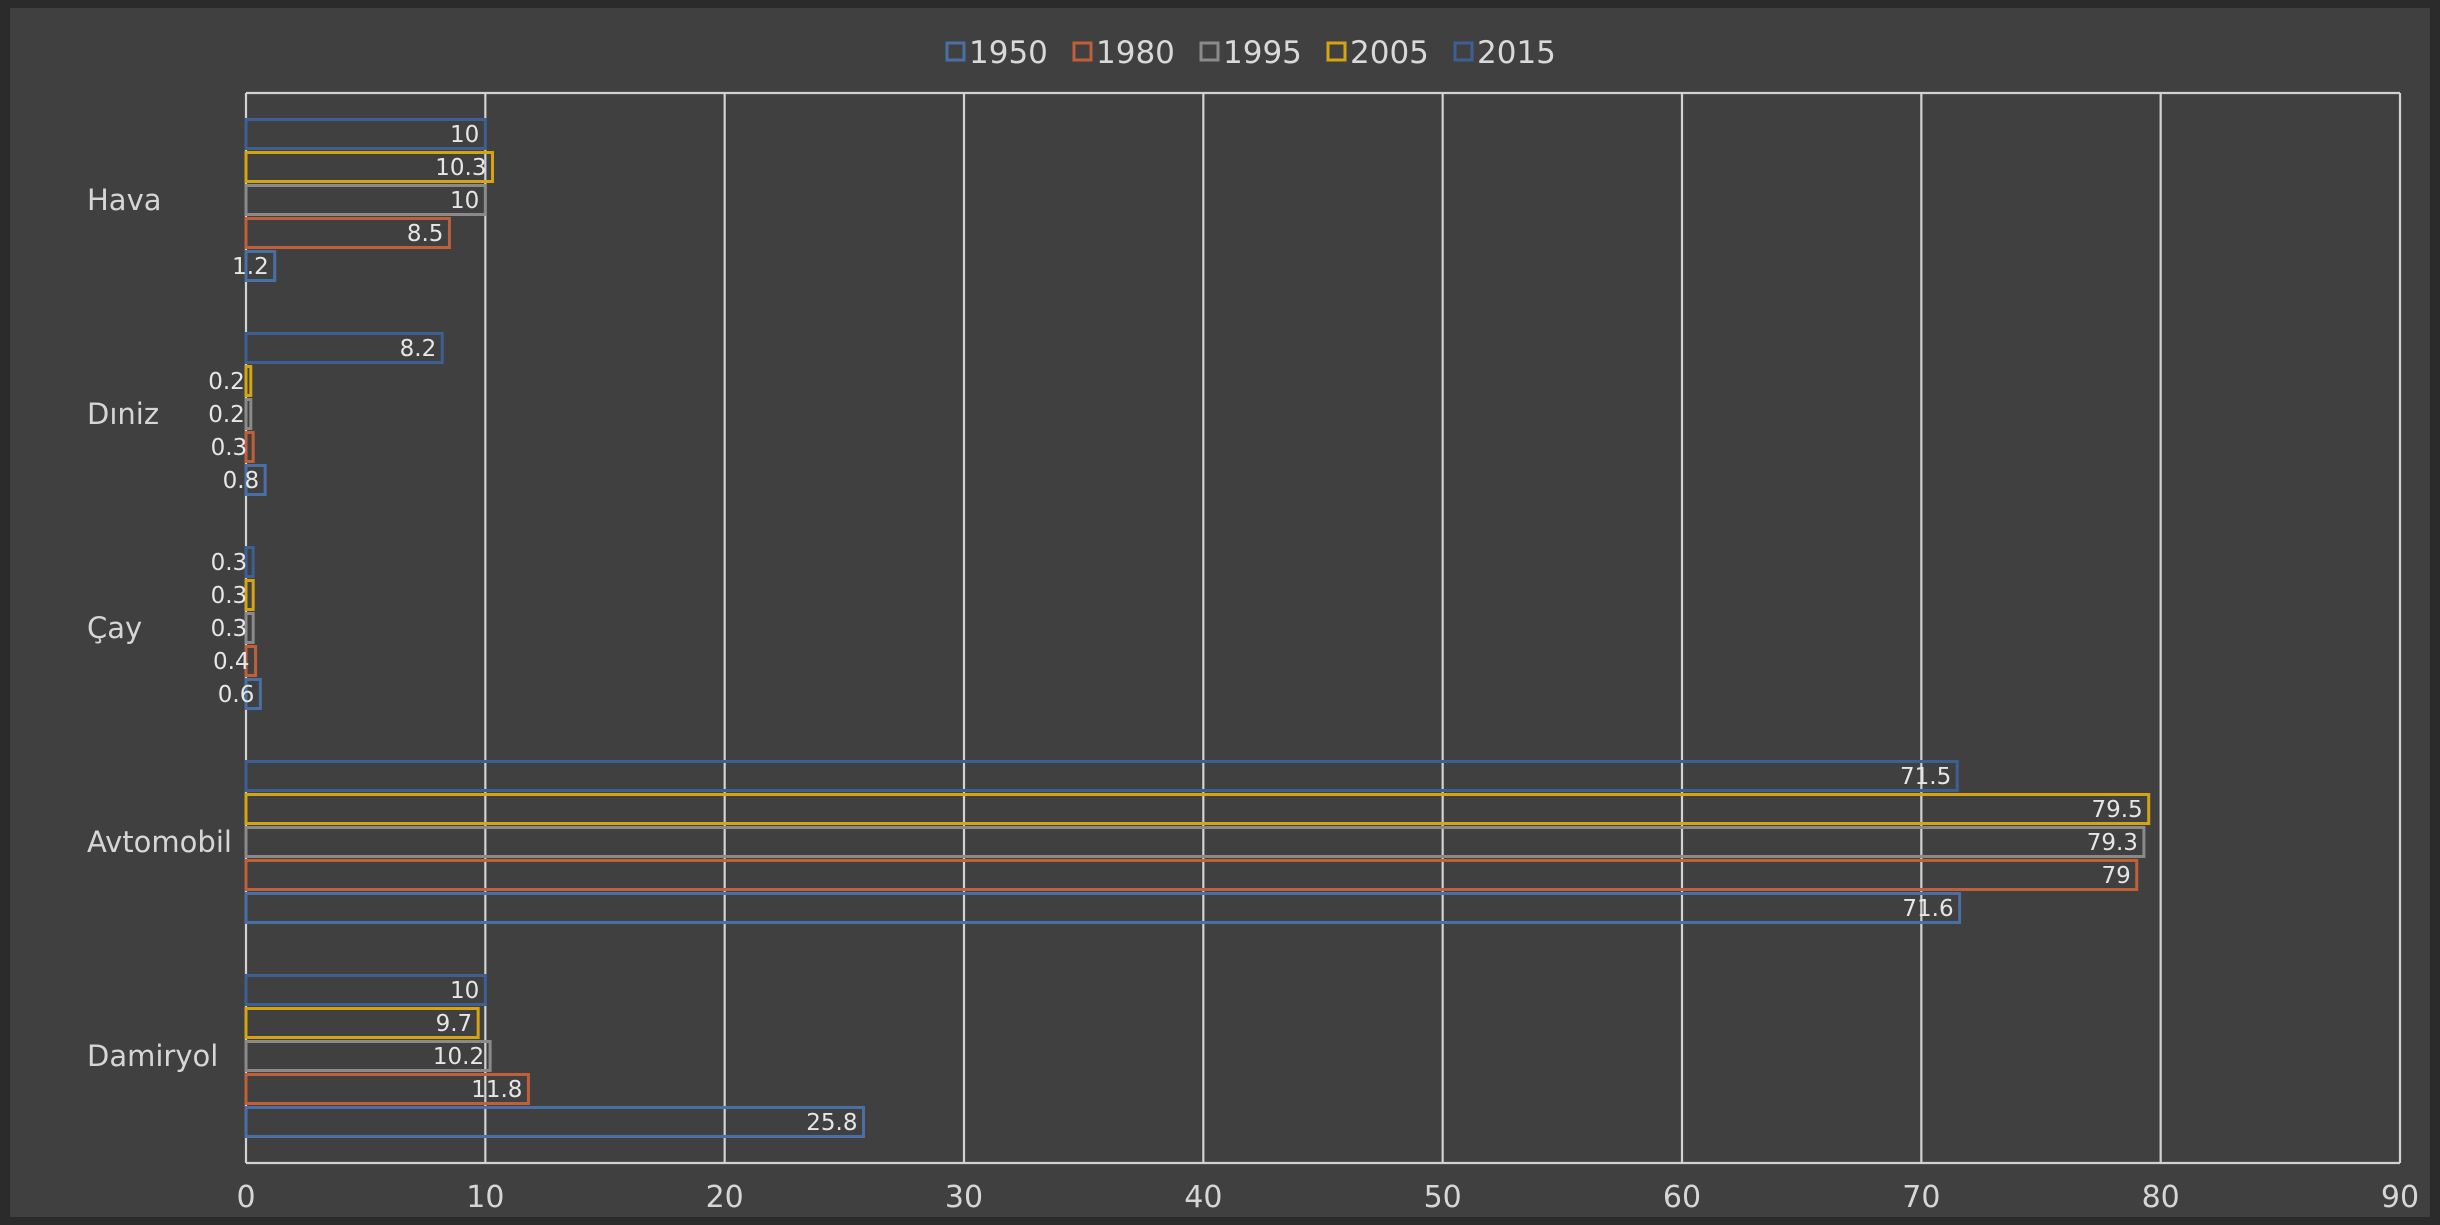 The width and height of the screenshot is (2440, 1225). What do you see at coordinates (1443, 1197) in the screenshot?
I see `x-tick-label: 50` at bounding box center [1443, 1197].